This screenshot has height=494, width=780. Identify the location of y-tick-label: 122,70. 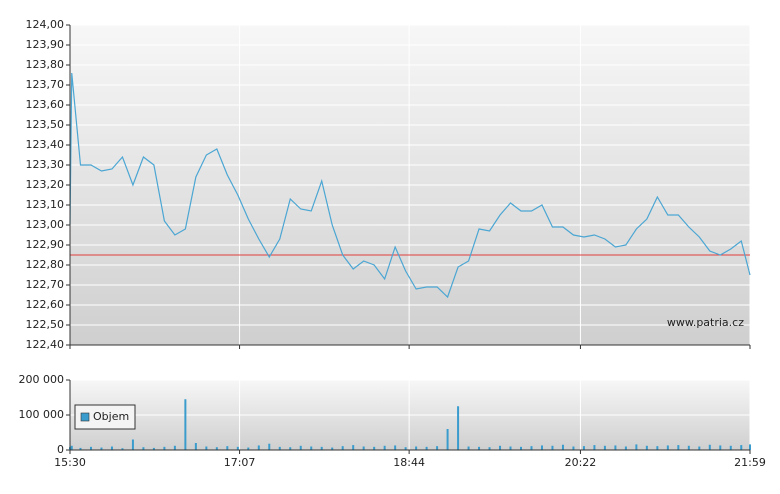
(45, 284).